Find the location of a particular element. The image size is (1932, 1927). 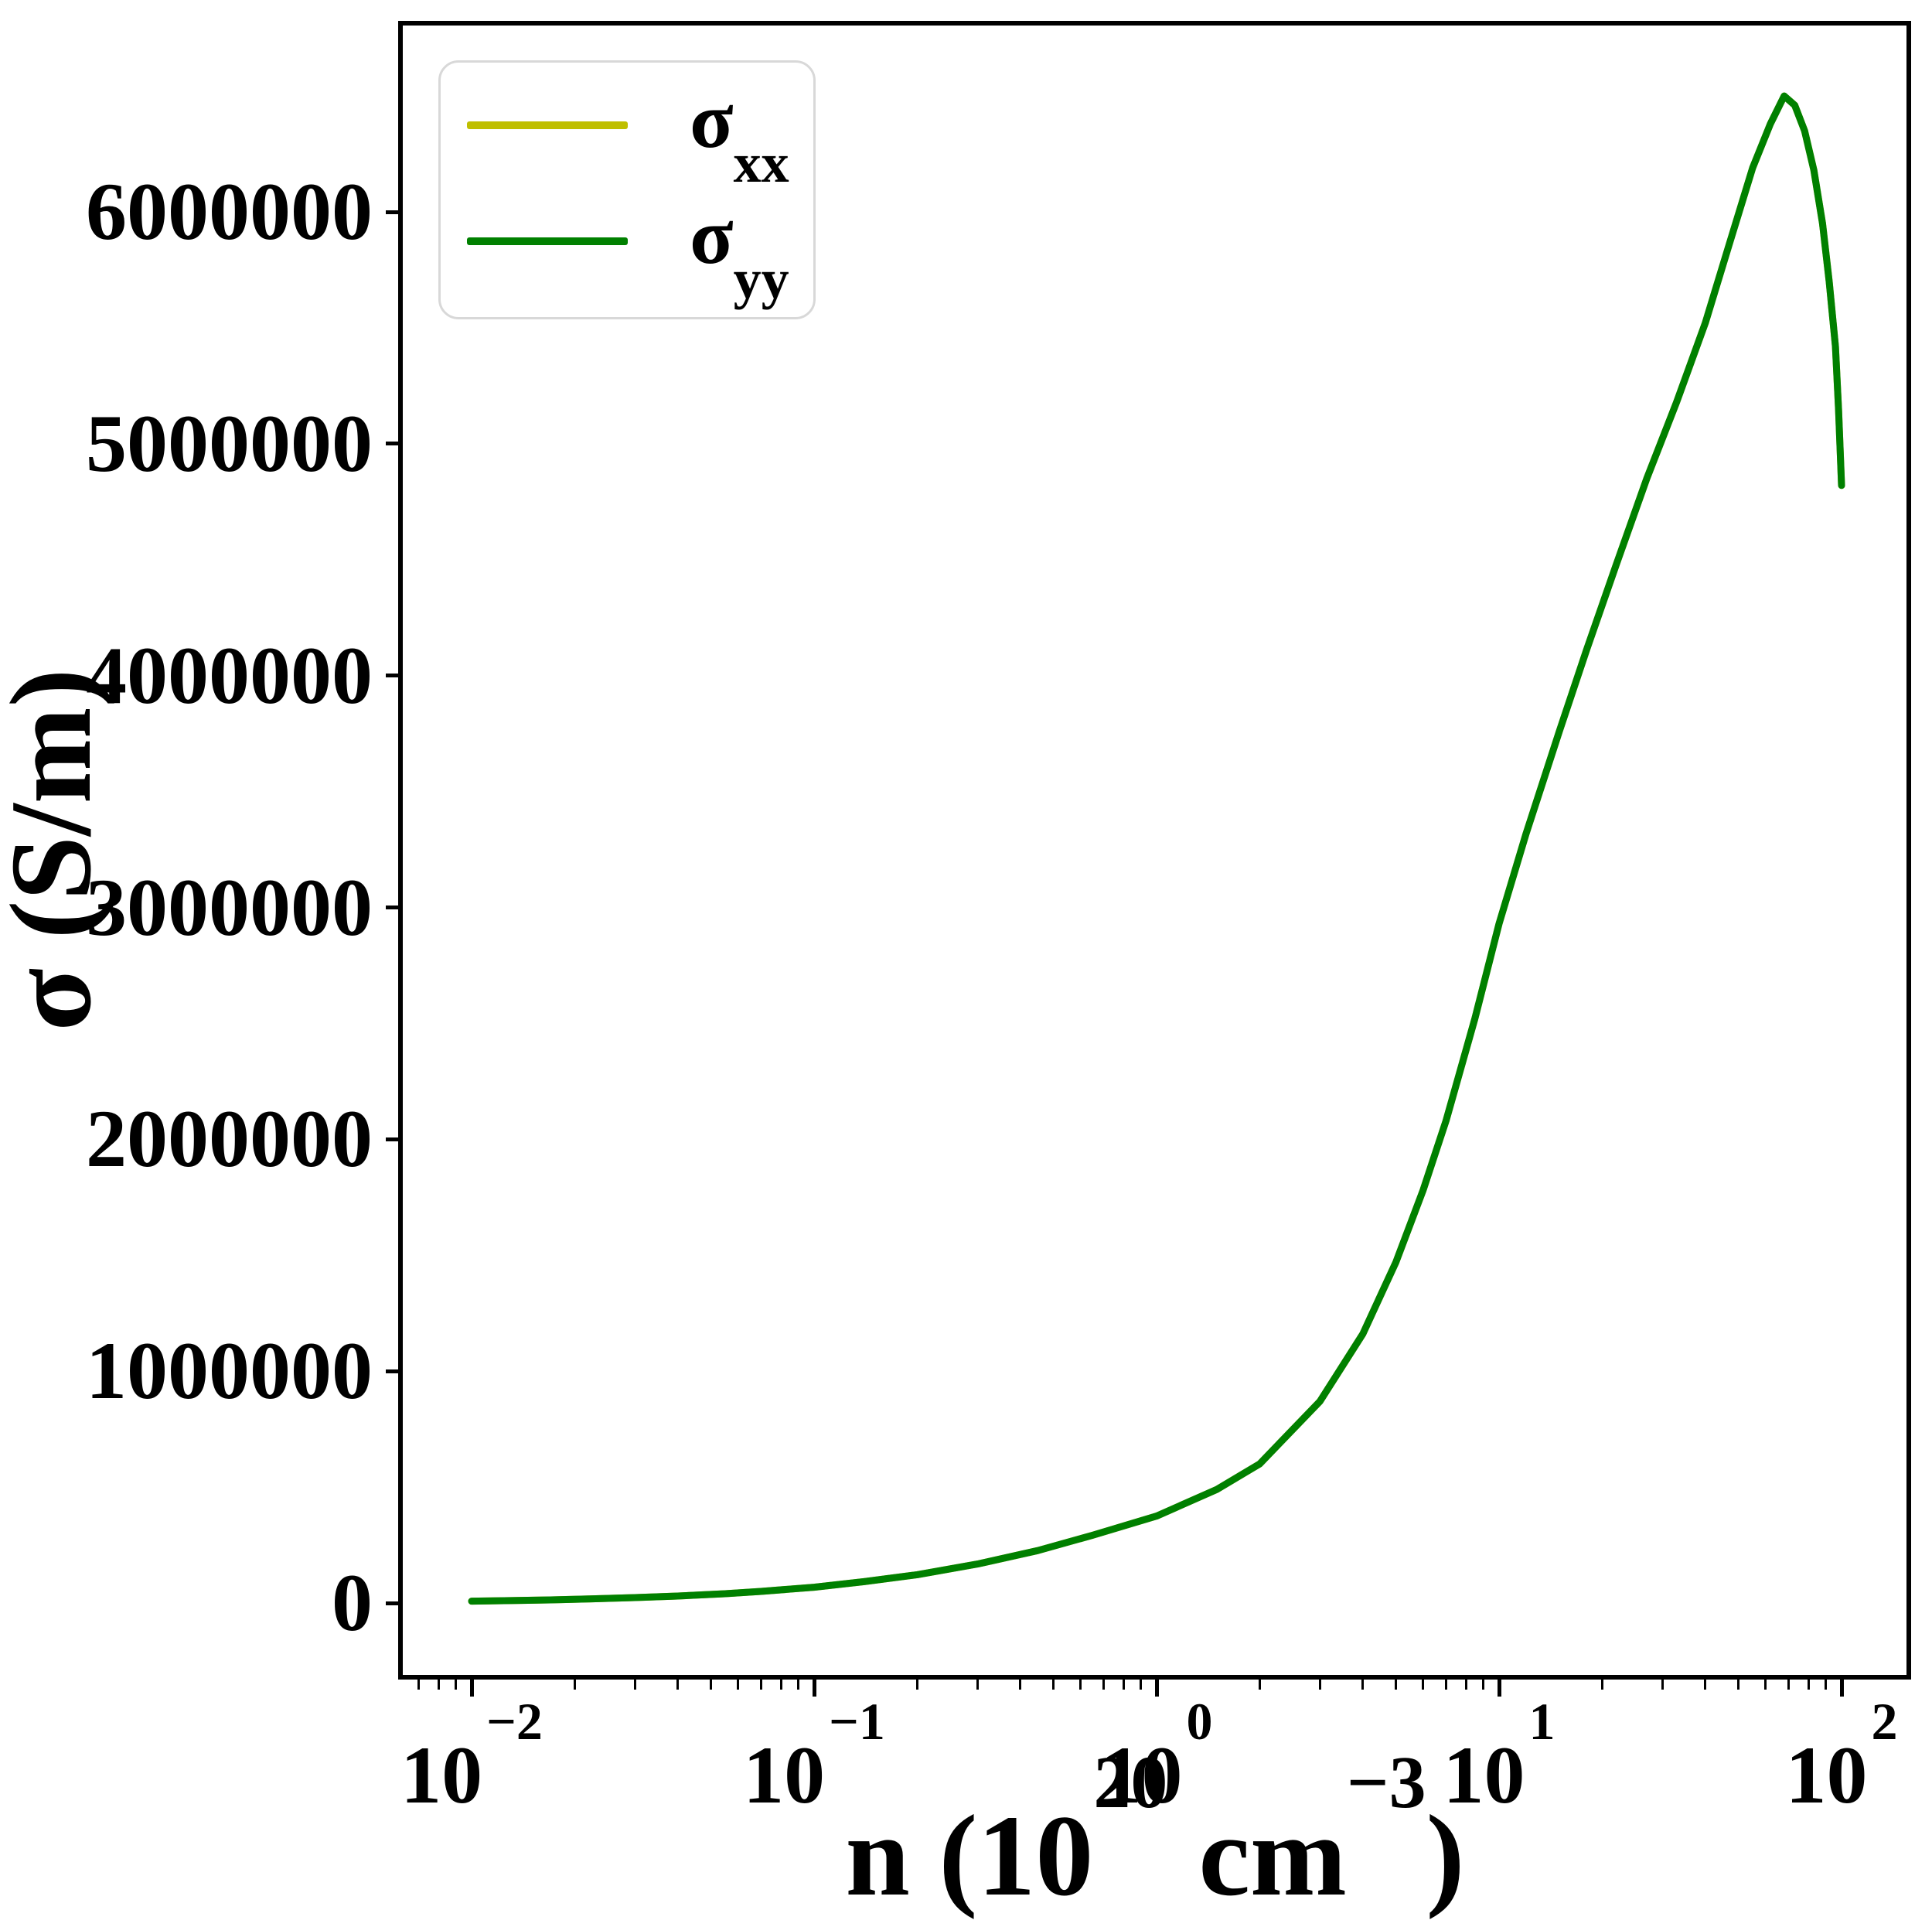

x-tick-label: 10−2 is located at coordinates (471, 1755).